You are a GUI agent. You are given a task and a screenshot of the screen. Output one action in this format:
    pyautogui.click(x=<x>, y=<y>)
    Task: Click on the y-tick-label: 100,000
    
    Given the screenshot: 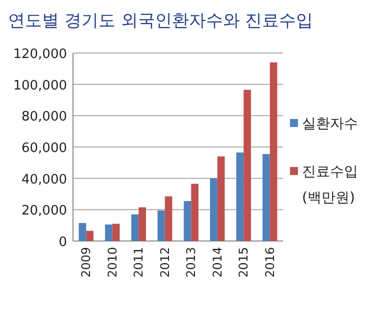 What is the action you would take?
    pyautogui.click(x=40, y=86)
    